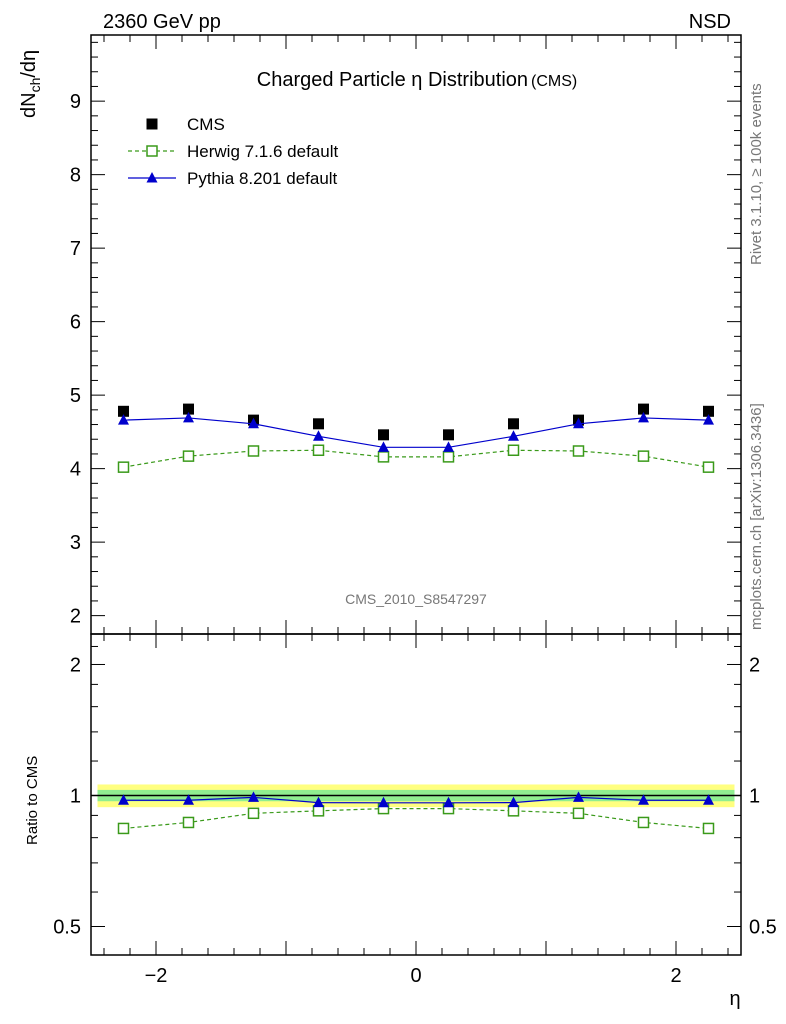 Image resolution: width=786 pixels, height=1024 pixels. What do you see at coordinates (754, 665) in the screenshot?
I see `ratio-y-tick-label-right: 2` at bounding box center [754, 665].